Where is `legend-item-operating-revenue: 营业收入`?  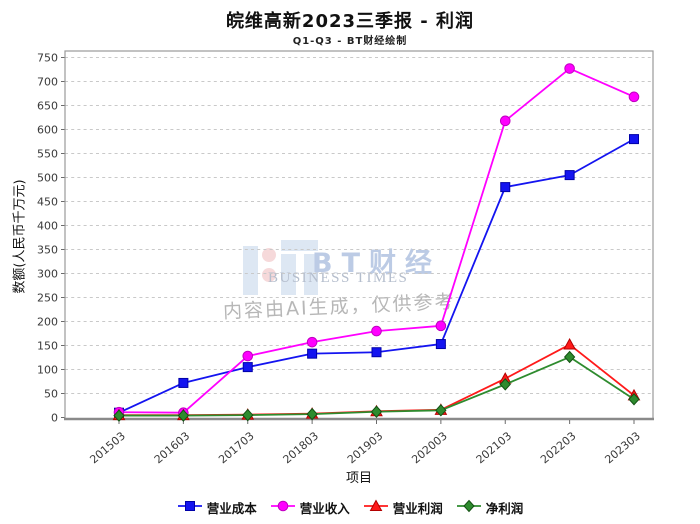
legend-item-operating-revenue: 营业收入 is located at coordinates (310, 507).